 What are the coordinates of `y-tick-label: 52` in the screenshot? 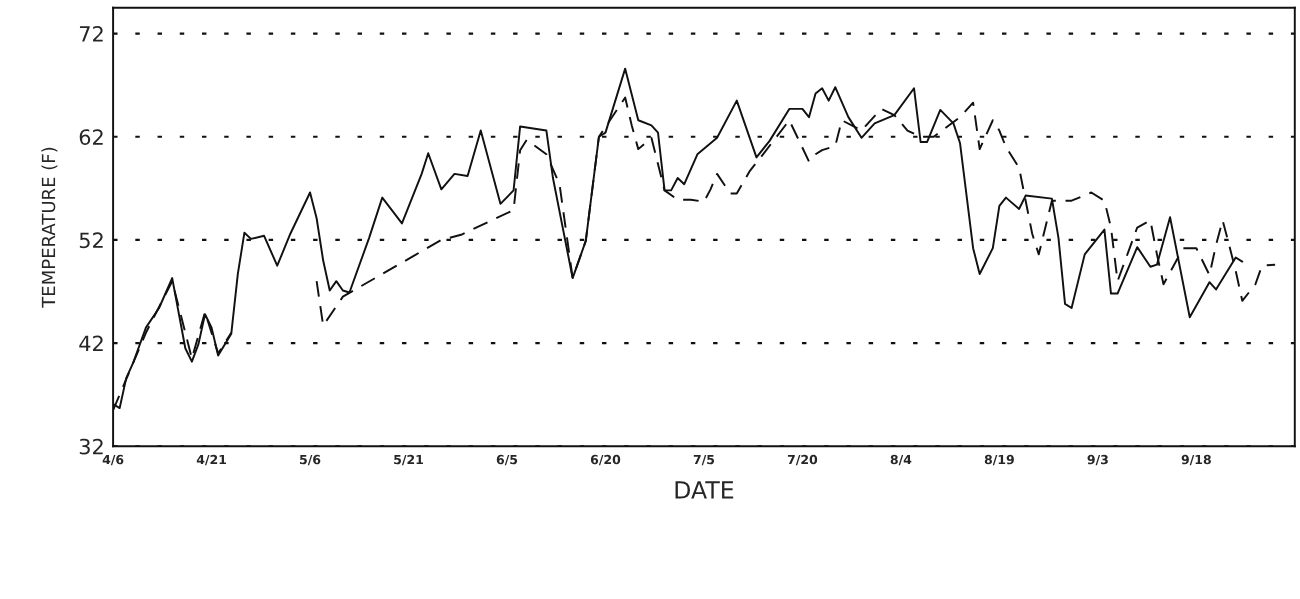 It's located at (91, 240).